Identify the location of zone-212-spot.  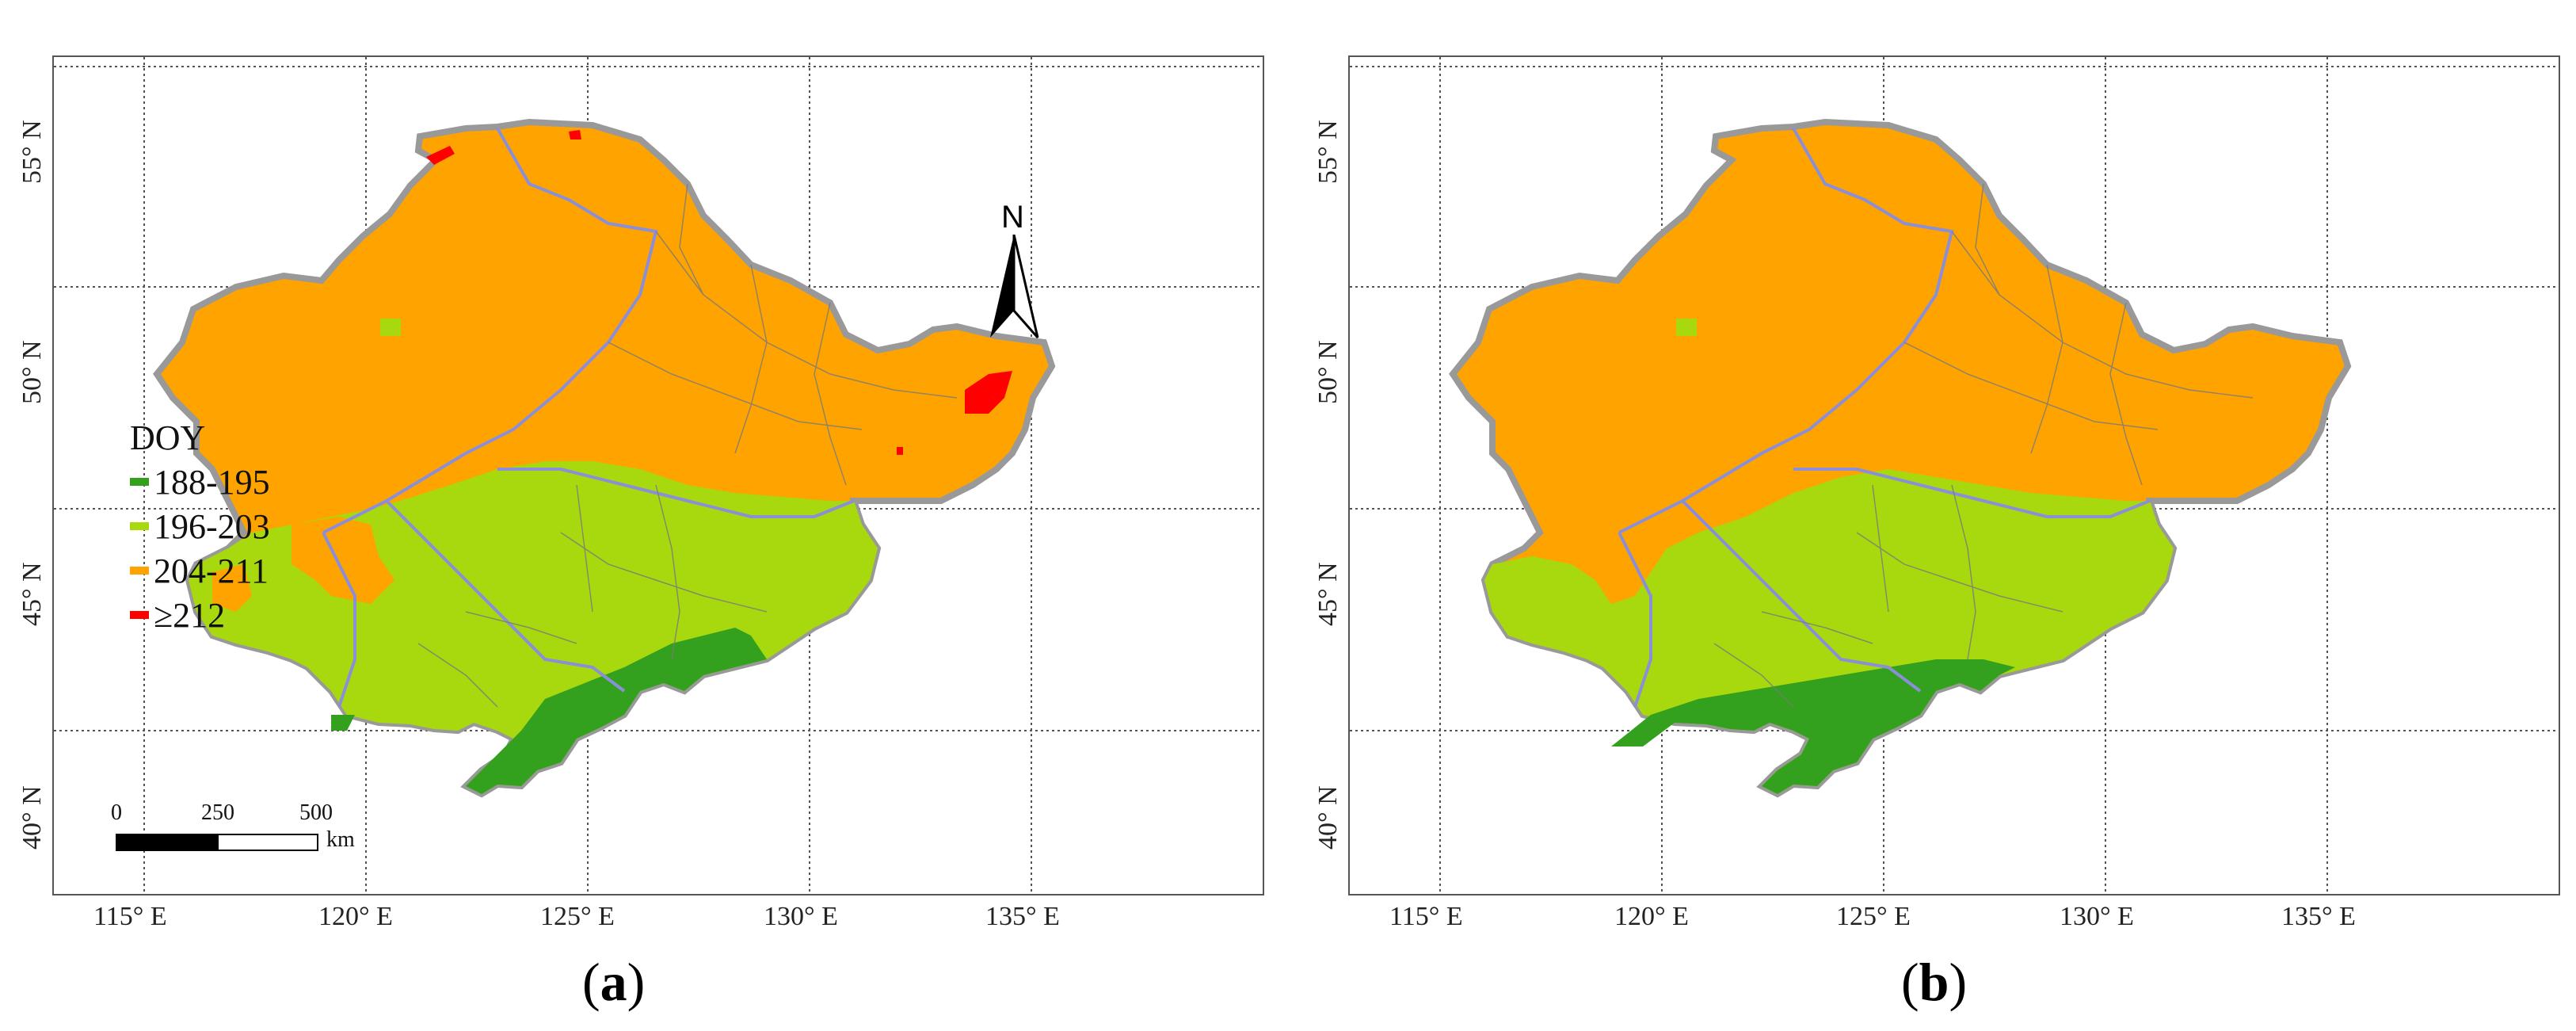
(900, 451).